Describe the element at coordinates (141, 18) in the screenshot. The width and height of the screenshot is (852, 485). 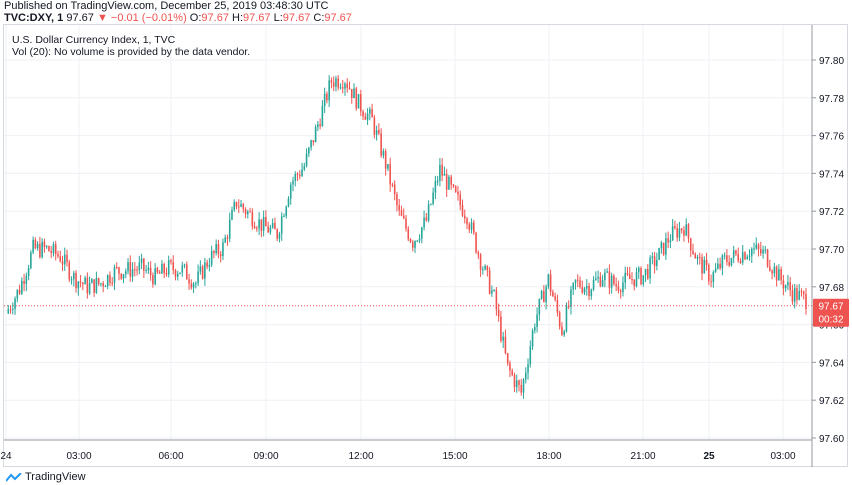
I see `price-change: ▼ −0.01 (−0.01%)` at that location.